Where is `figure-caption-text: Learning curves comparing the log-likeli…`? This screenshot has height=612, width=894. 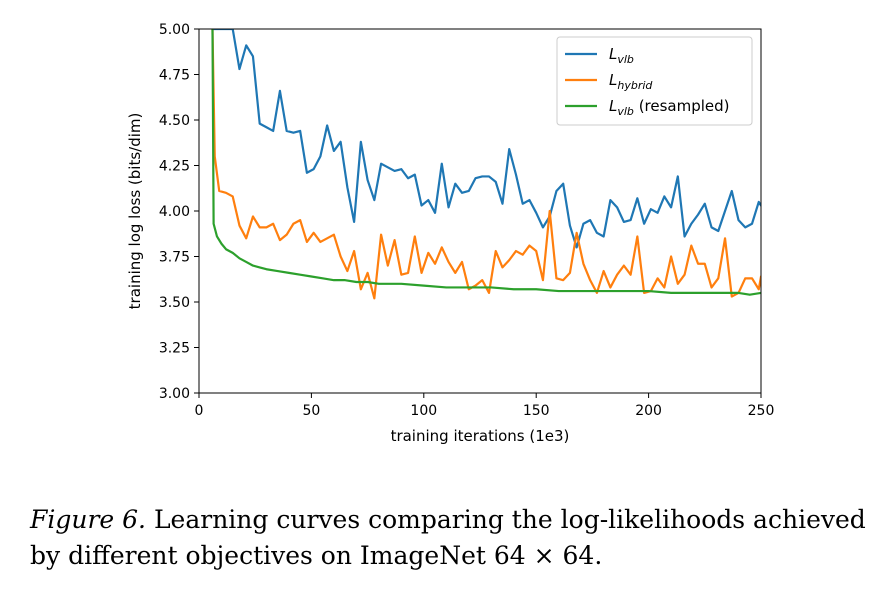
figure-caption-text: Learning curves comparing the log-likeli… is located at coordinates (448, 537).